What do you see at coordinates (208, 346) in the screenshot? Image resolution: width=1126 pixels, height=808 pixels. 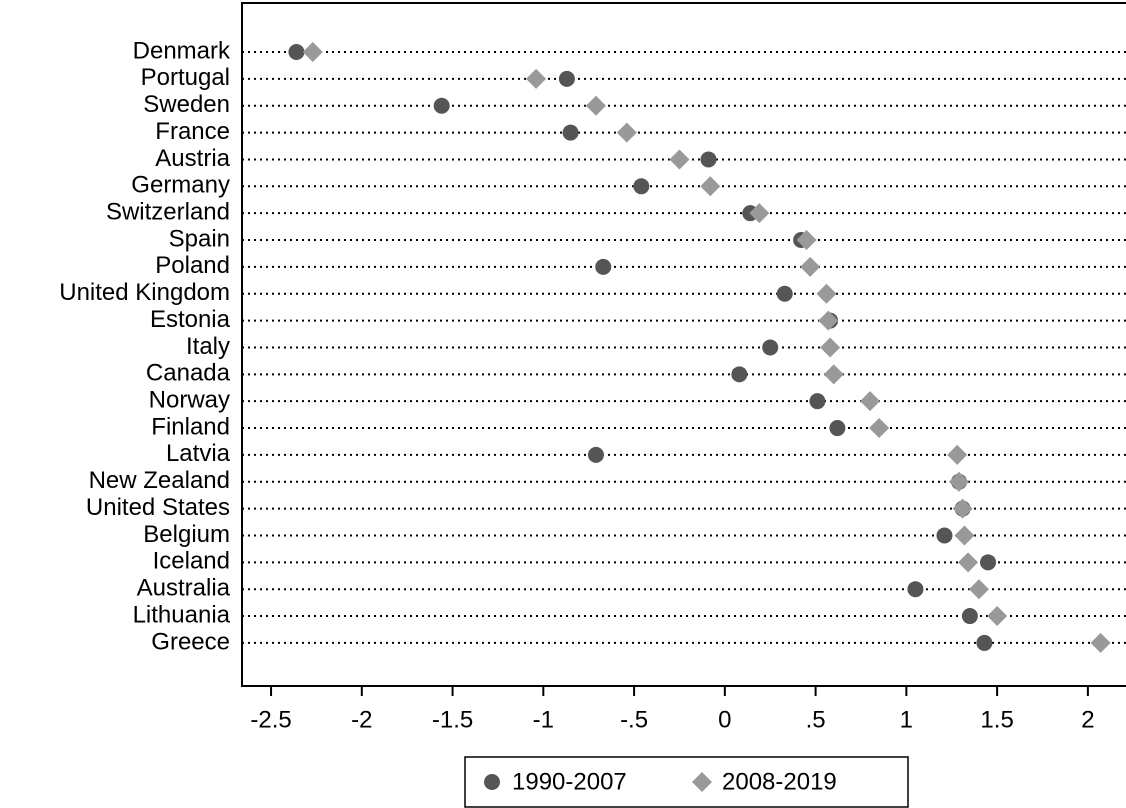 I see `y-tick-label: Italy` at bounding box center [208, 346].